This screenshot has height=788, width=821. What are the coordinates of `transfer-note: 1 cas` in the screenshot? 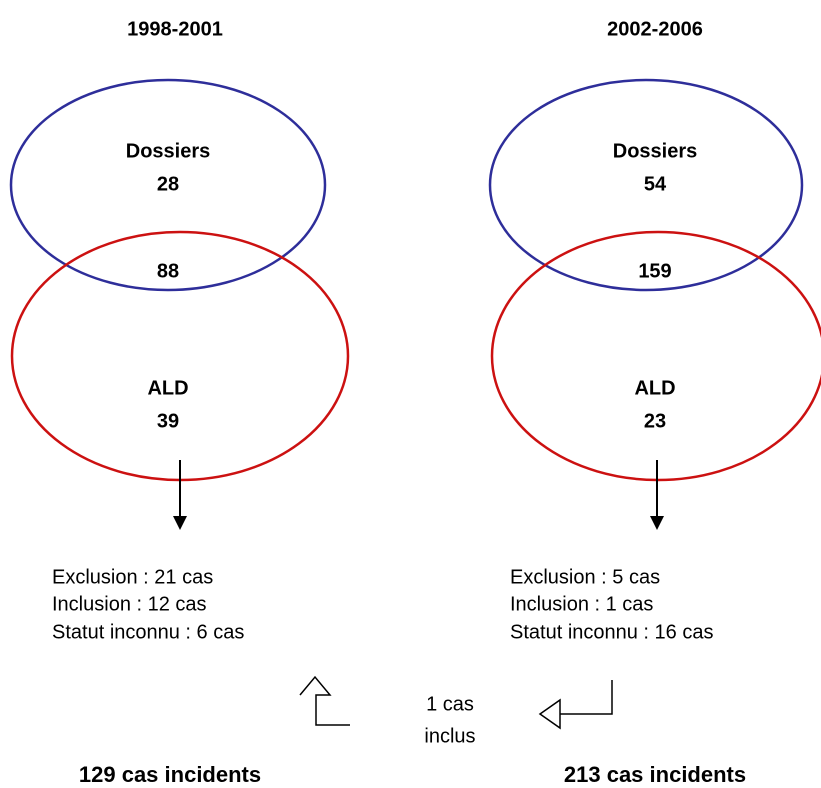 It's located at (450, 704).